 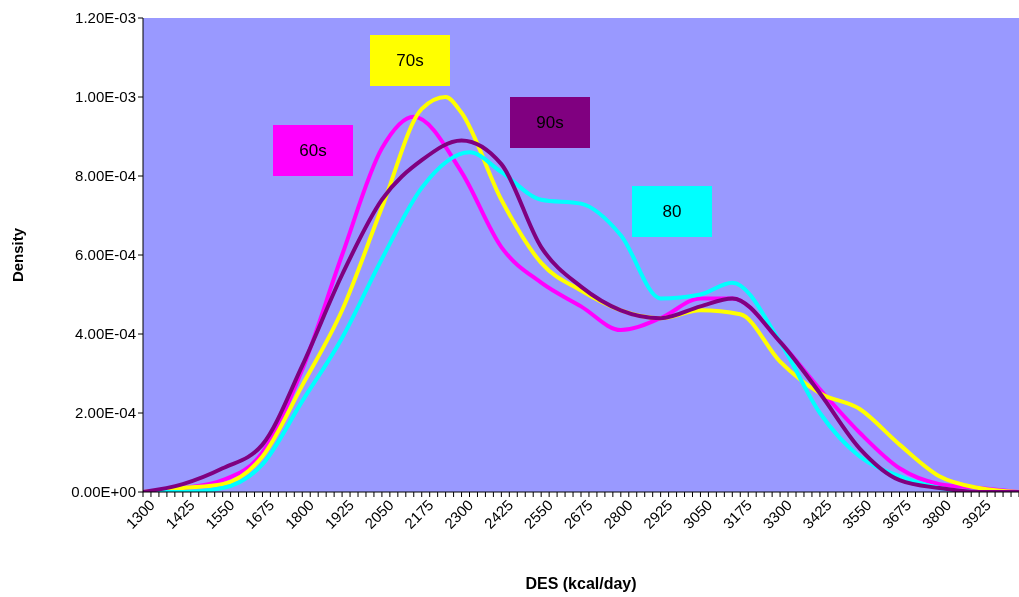 I want to click on y-tick-label: 8.00E-04, so click(x=105, y=176).